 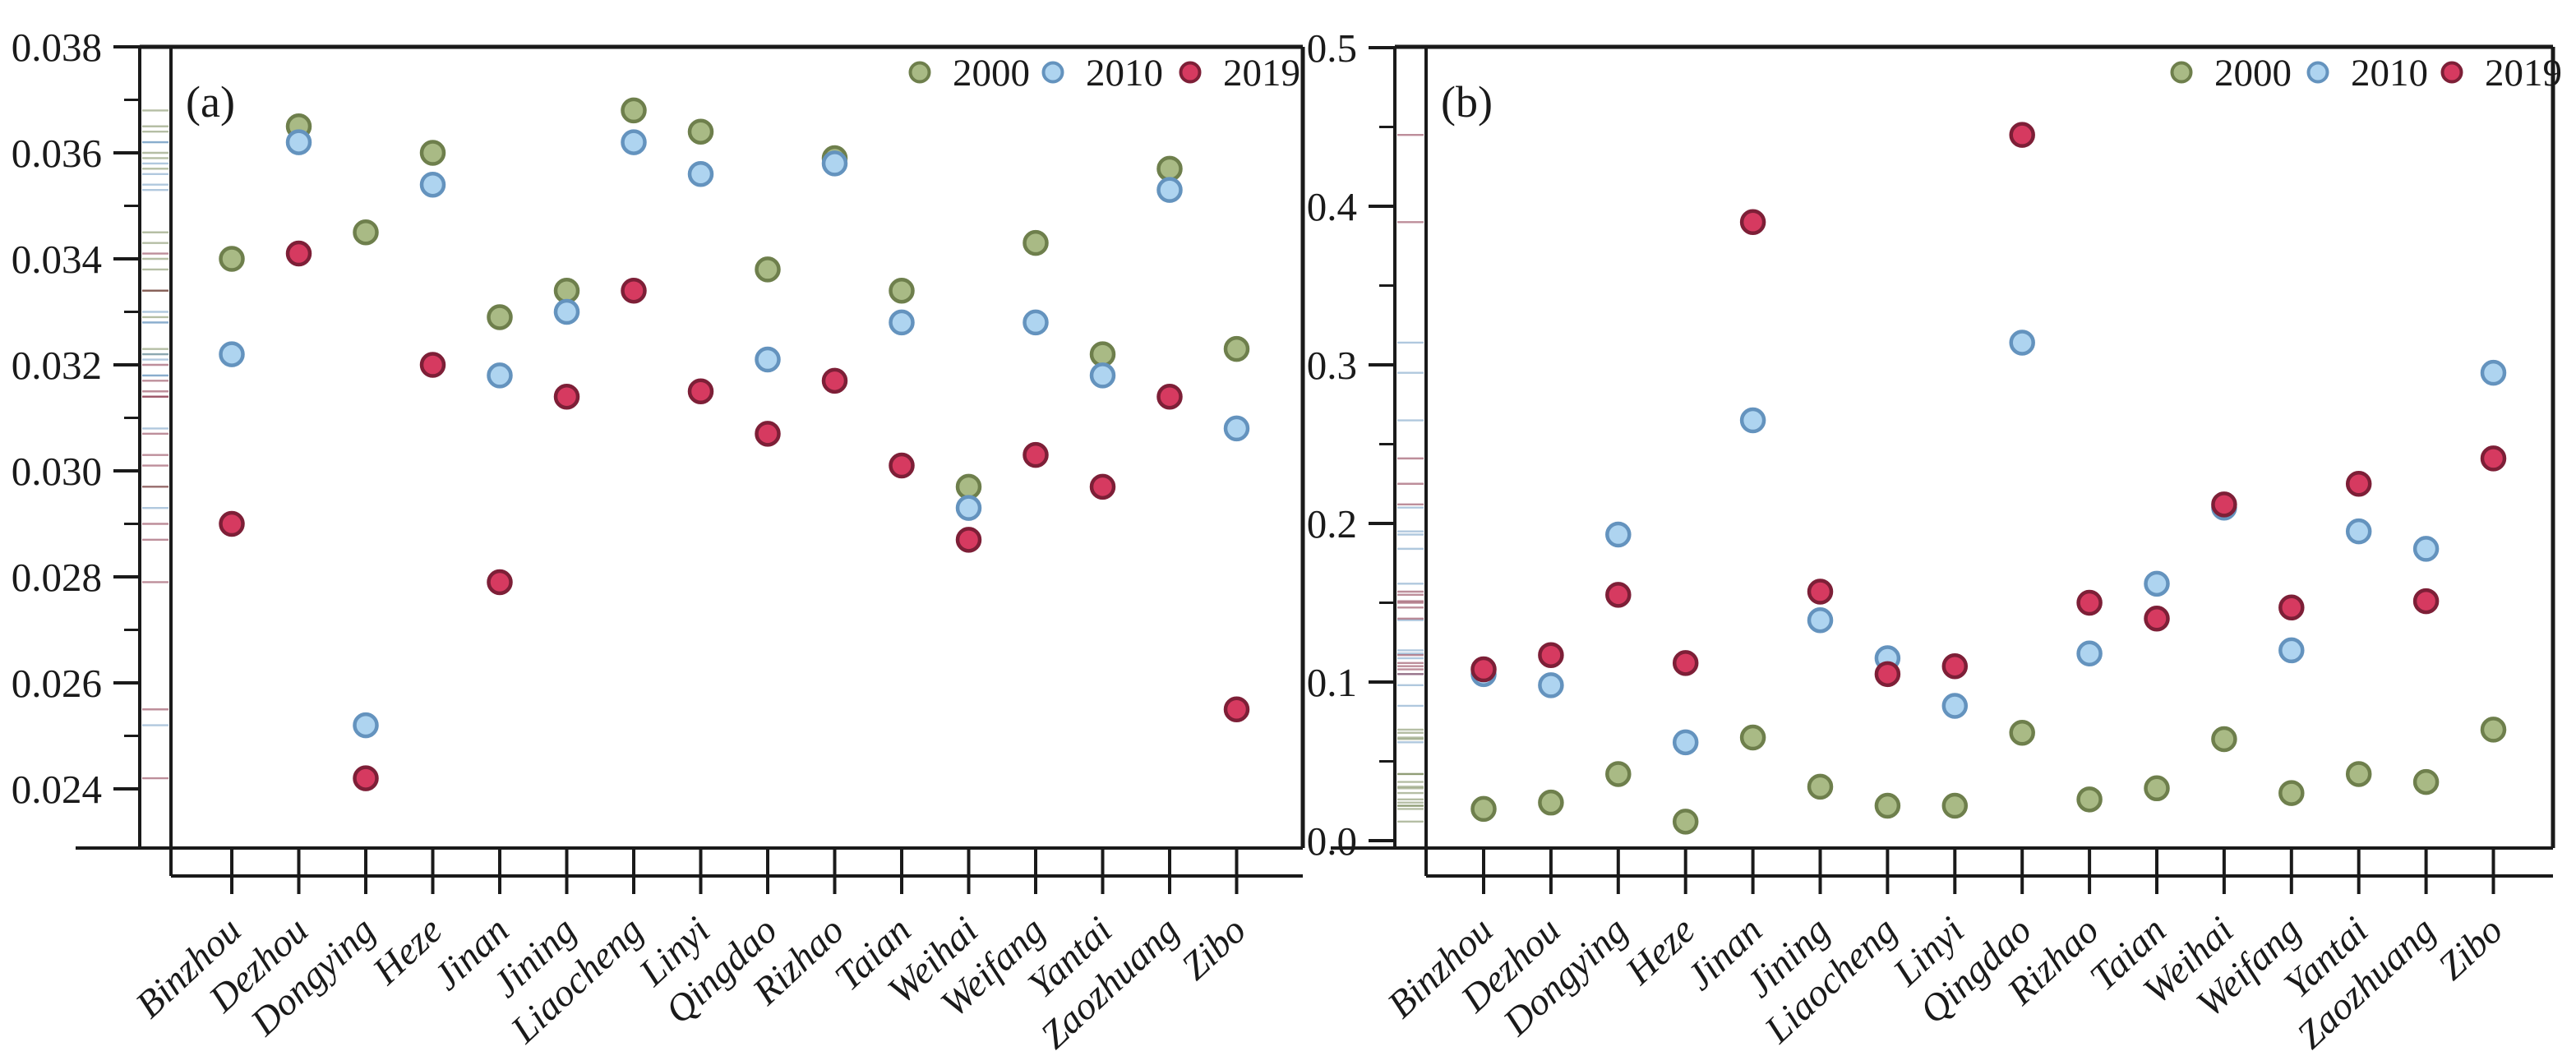 I want to click on data-point-jining-2010, so click(x=1820, y=620).